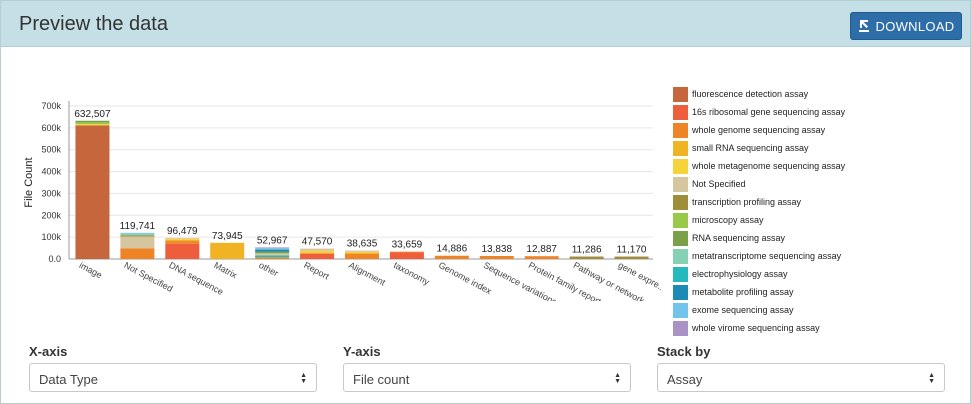 Image resolution: width=971 pixels, height=404 pixels. Describe the element at coordinates (863, 26) in the screenshot. I see `download-icon` at that location.